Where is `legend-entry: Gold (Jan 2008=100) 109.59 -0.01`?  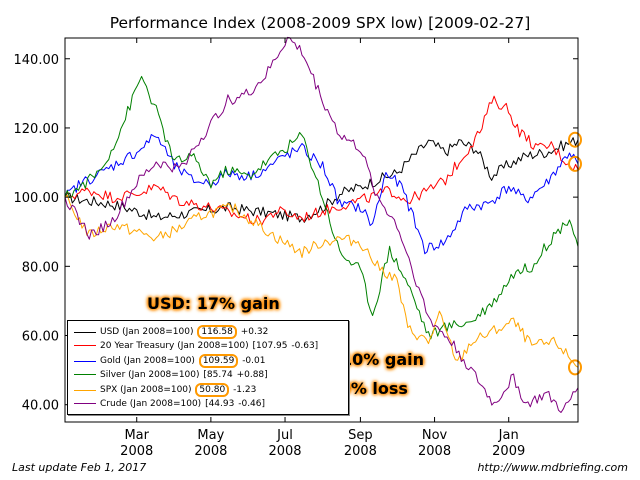
legend-entry: Gold (Jan 2008=100) 109.59 -0.01 is located at coordinates (170, 361).